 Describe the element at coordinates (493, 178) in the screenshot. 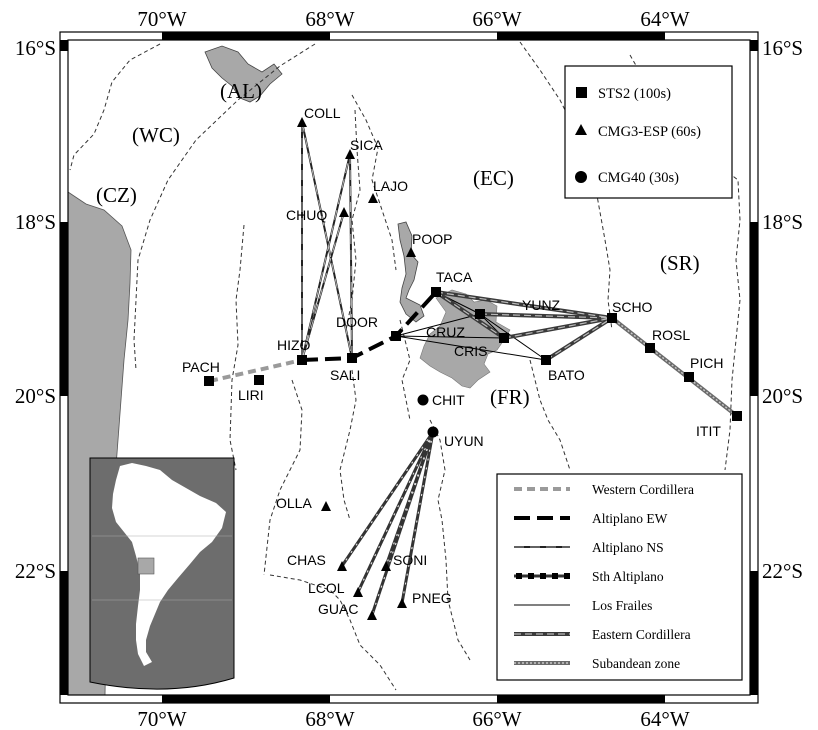

I see `region-label-ec: (EC)` at that location.